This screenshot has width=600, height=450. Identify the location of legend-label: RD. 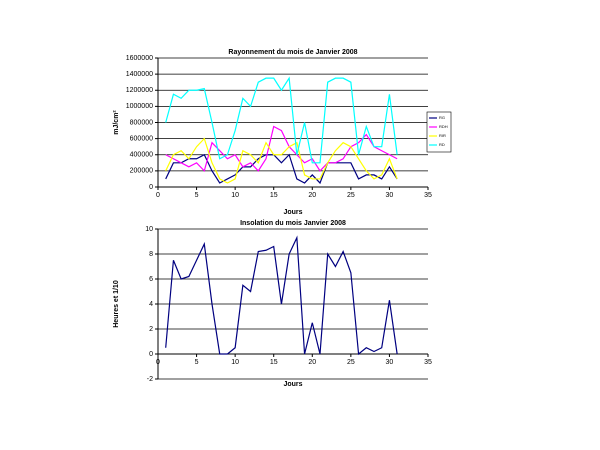
(442, 144).